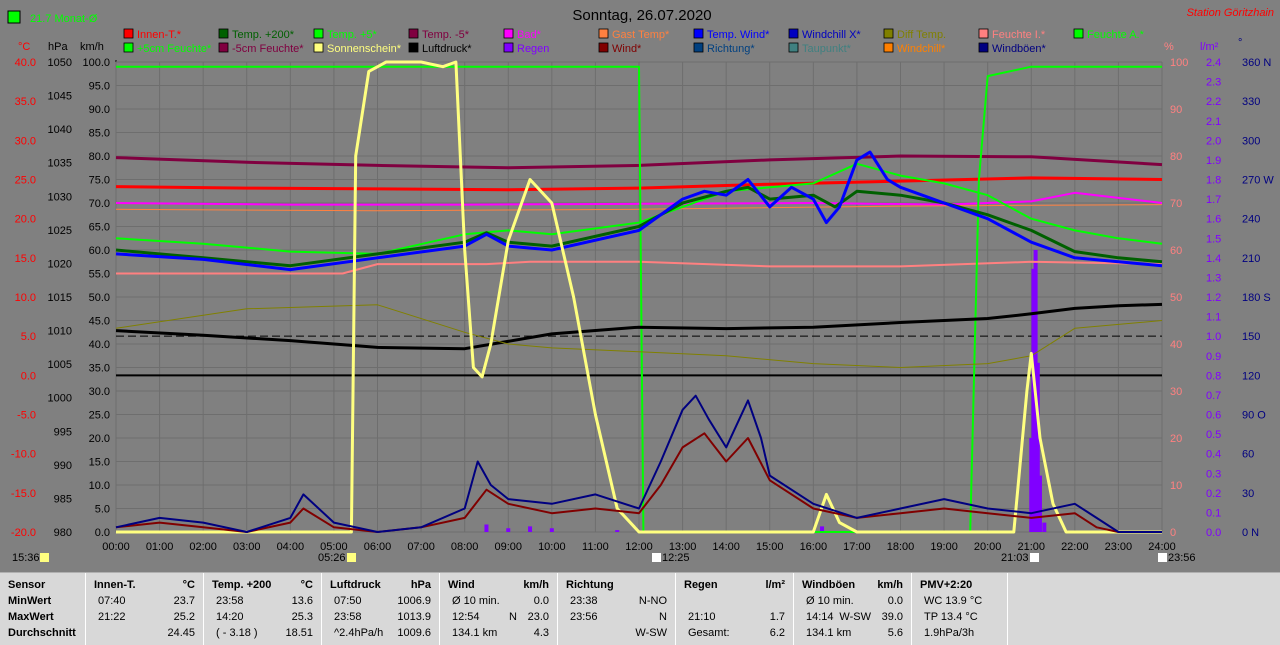 The height and width of the screenshot is (645, 1280). What do you see at coordinates (921, 35) in the screenshot?
I see `legend-label: Diff Temp.` at bounding box center [921, 35].